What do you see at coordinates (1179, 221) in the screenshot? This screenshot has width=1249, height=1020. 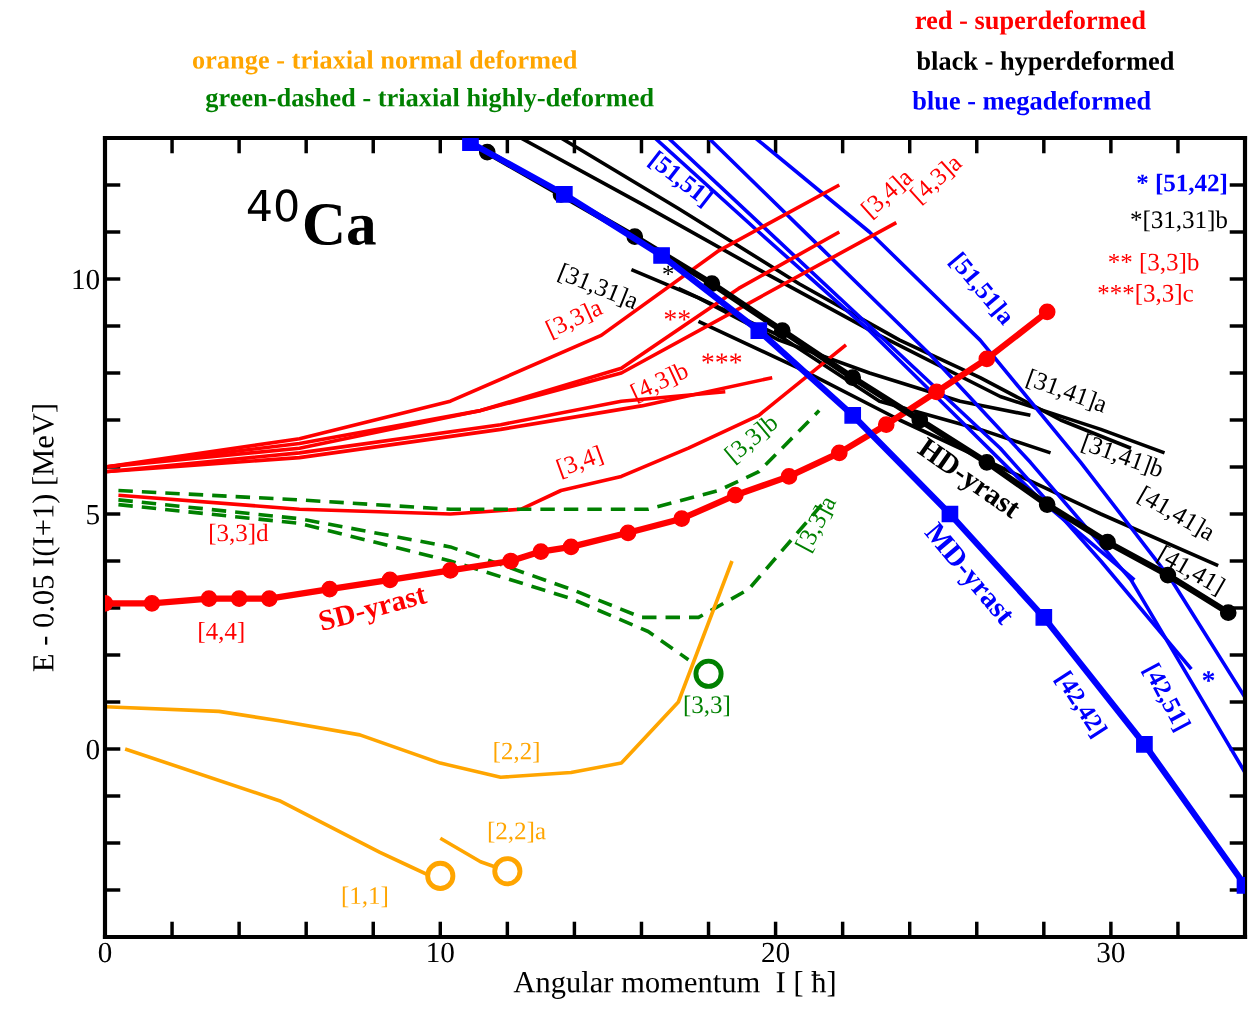 I see `annotation: *[31,31]b` at bounding box center [1179, 221].